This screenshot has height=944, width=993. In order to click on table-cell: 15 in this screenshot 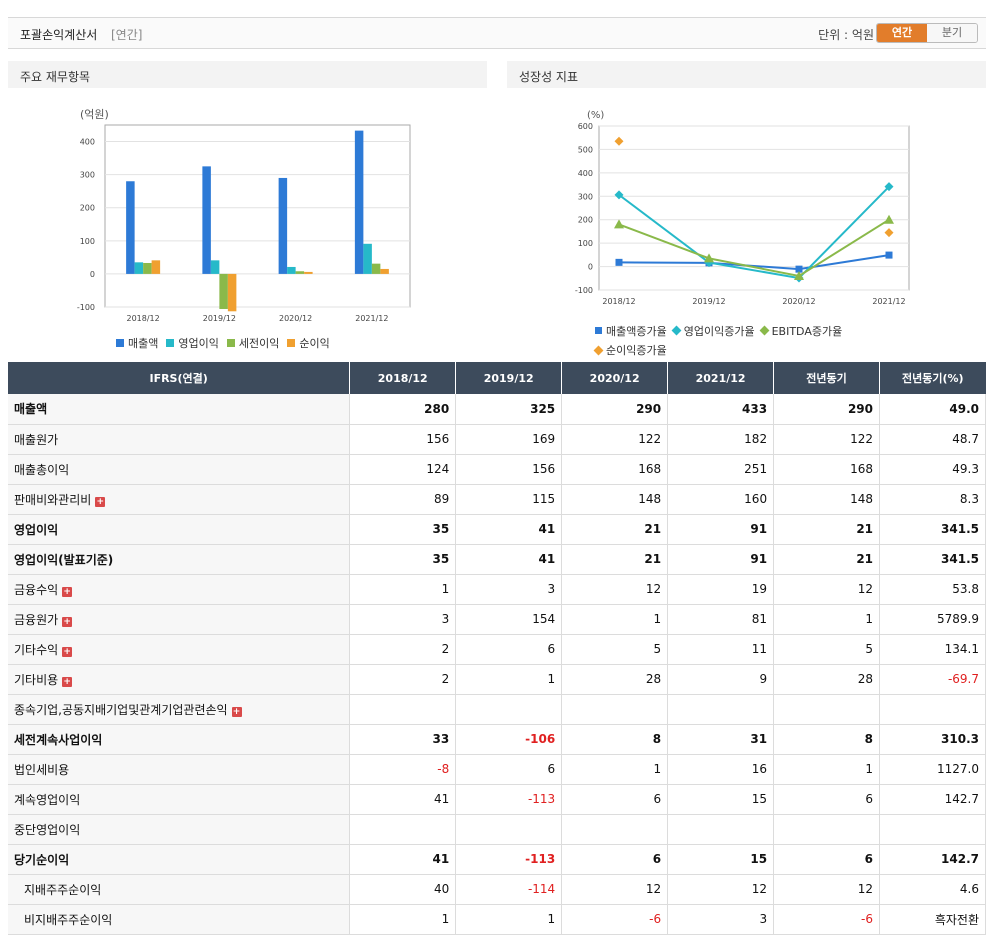, I will do `click(720, 799)`.